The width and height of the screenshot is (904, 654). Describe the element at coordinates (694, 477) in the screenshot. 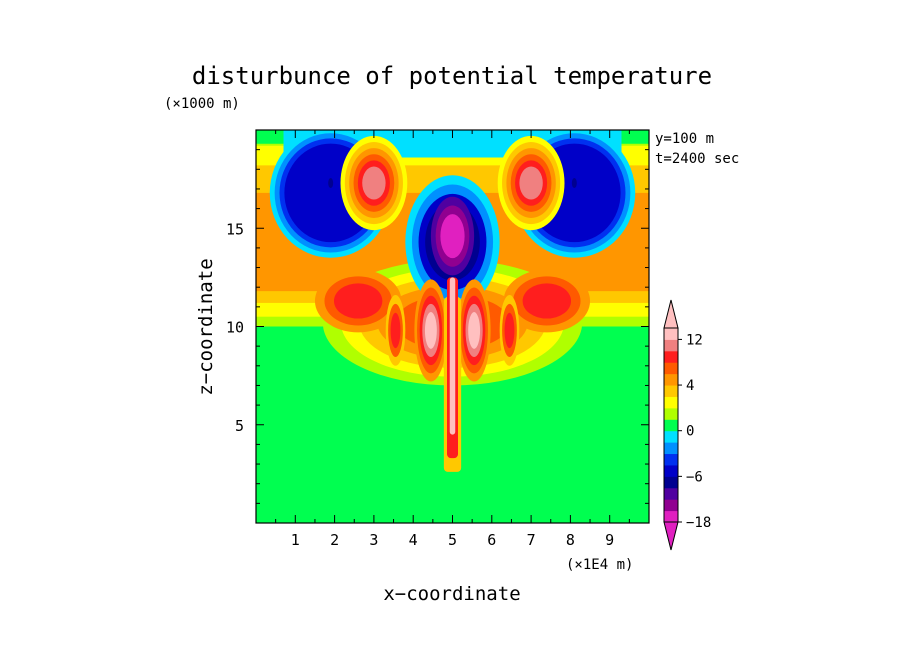

I see `colorbar-label: −6` at that location.